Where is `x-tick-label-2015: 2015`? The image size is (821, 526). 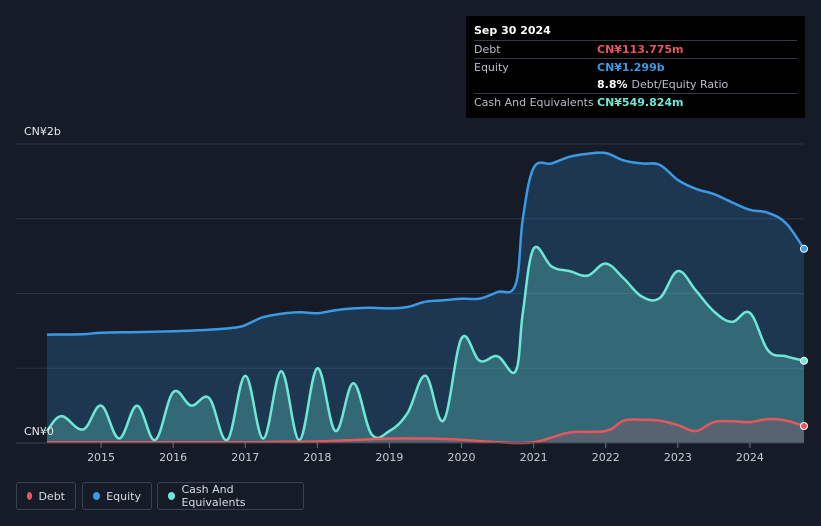 x-tick-label-2015: 2015 is located at coordinates (101, 457).